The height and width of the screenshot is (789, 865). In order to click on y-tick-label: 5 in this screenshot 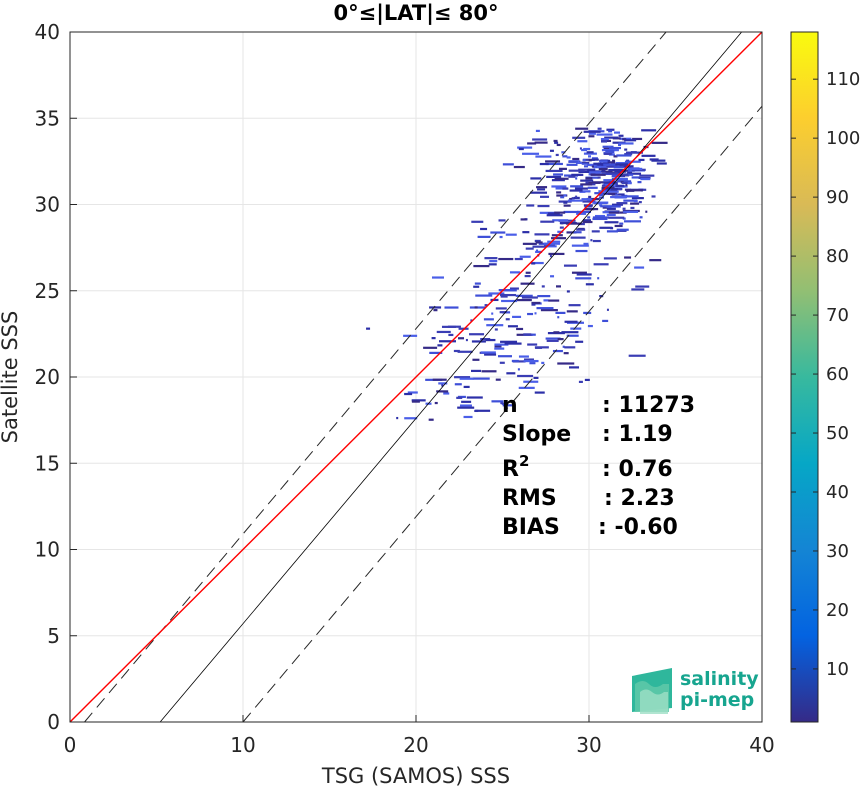, I will do `click(53, 636)`.